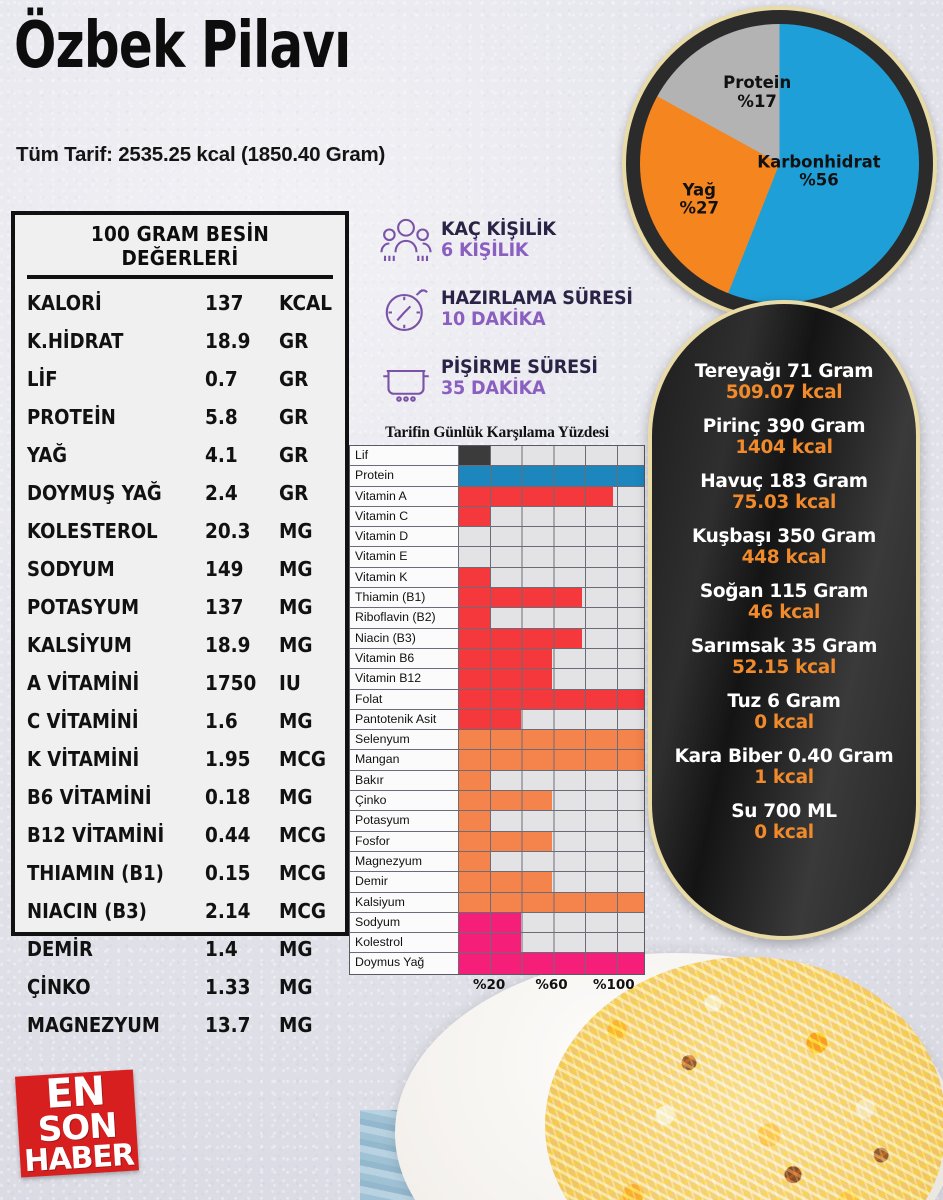 The width and height of the screenshot is (943, 1200). What do you see at coordinates (404, 598) in the screenshot?
I see `chart-row-label: Thiamin (B1)` at bounding box center [404, 598].